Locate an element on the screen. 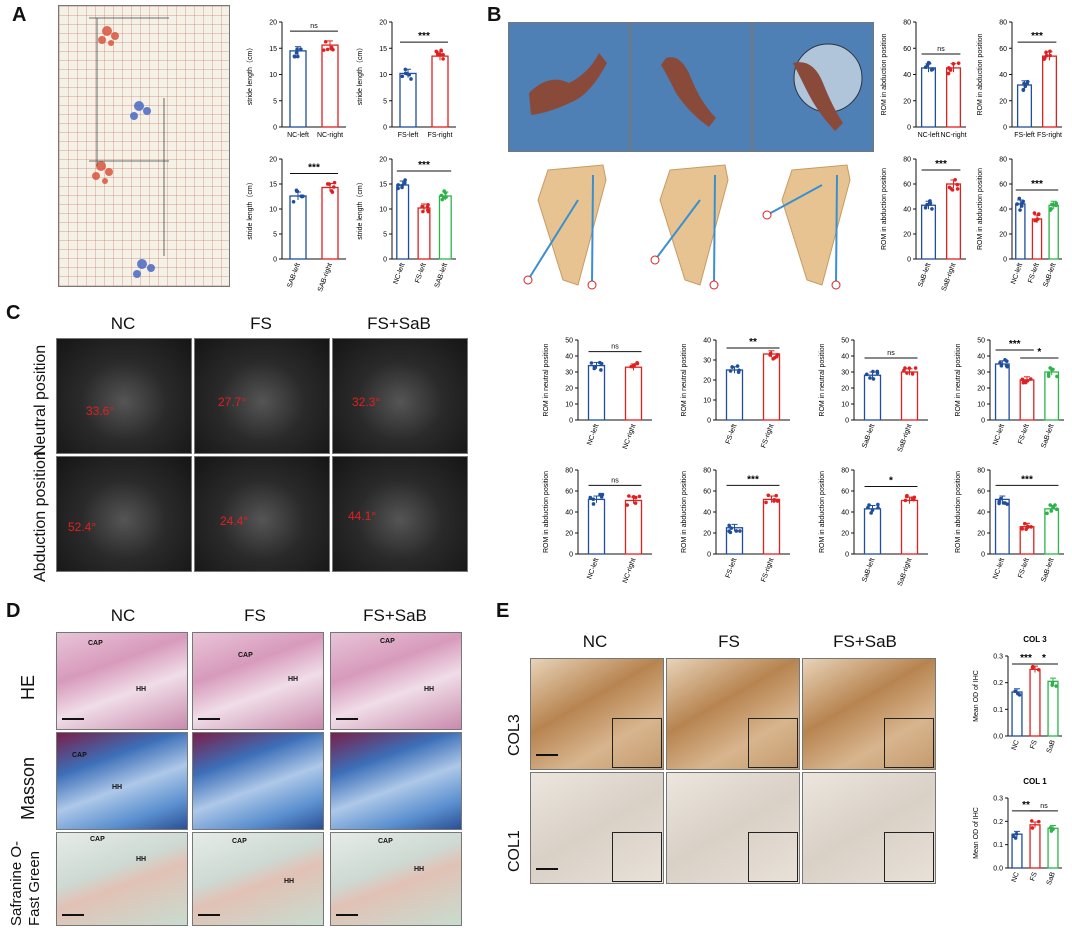 The image size is (1072, 928). inset-col3-fssab is located at coordinates (909, 743).